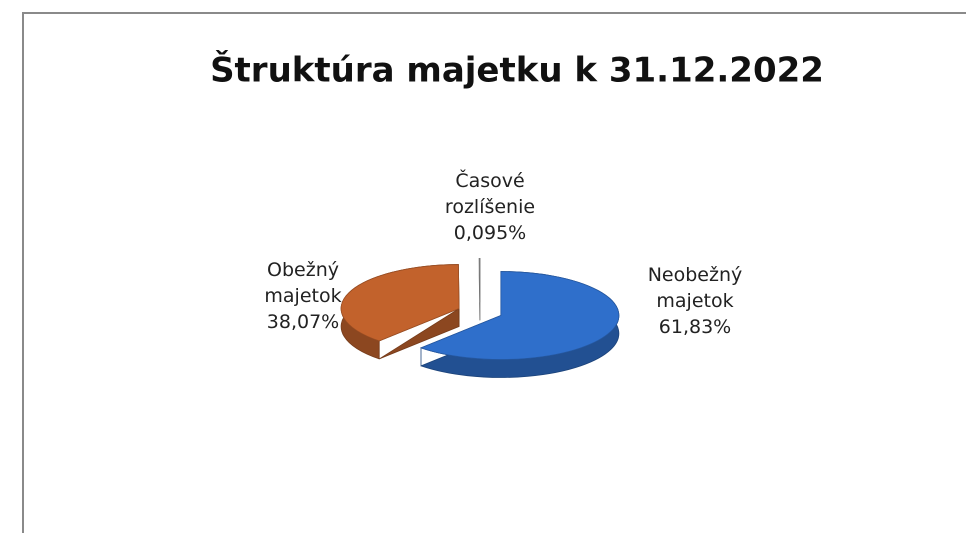  Describe the element at coordinates (517, 70) in the screenshot. I see `chart-title: Štruktúra majetku k 31.12.2022` at that location.